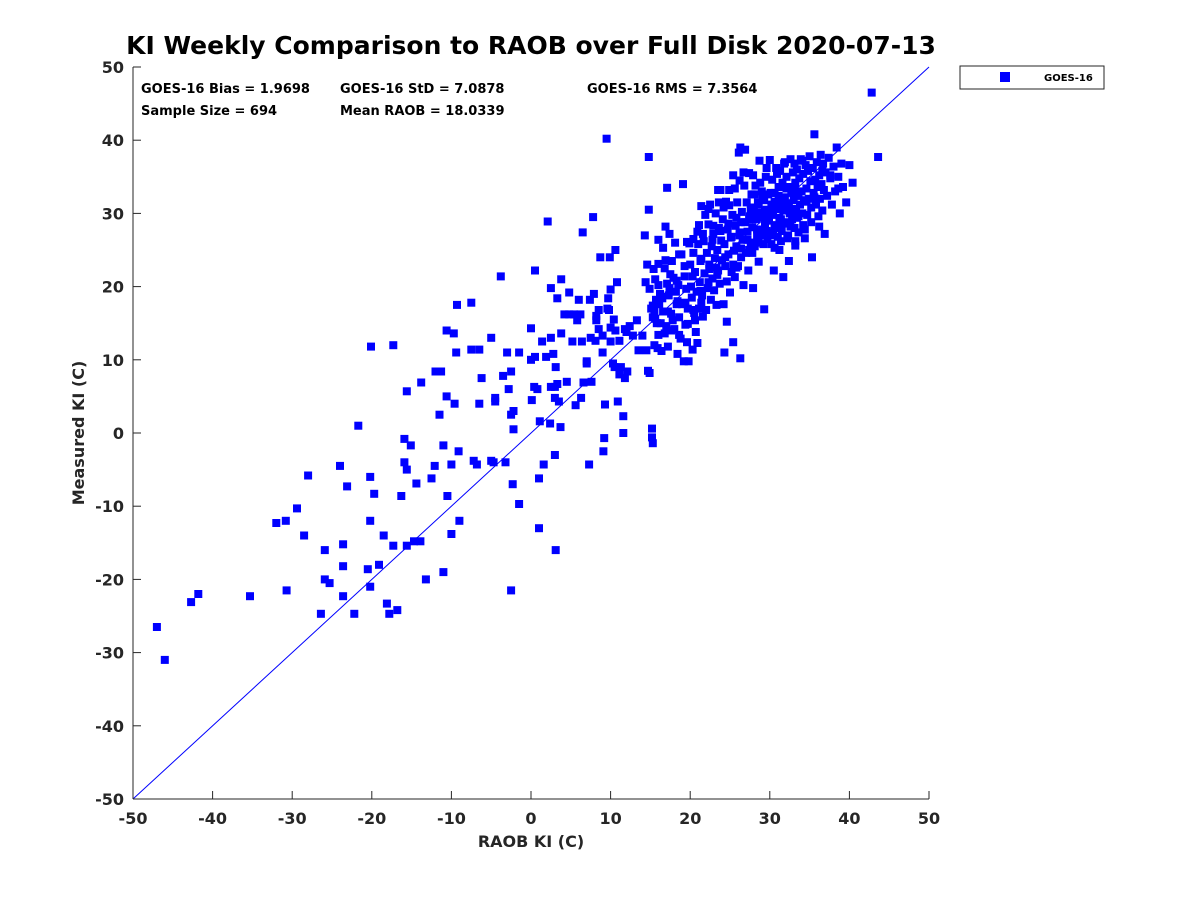 This screenshot has width=1200, height=900. I want to click on x-tick-label: -10, so click(451, 818).